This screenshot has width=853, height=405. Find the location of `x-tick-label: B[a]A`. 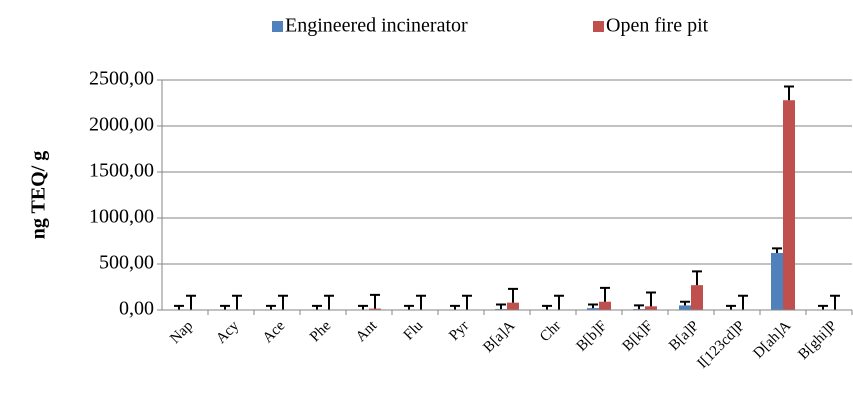

x-tick-label: B[a]A is located at coordinates (499, 337).